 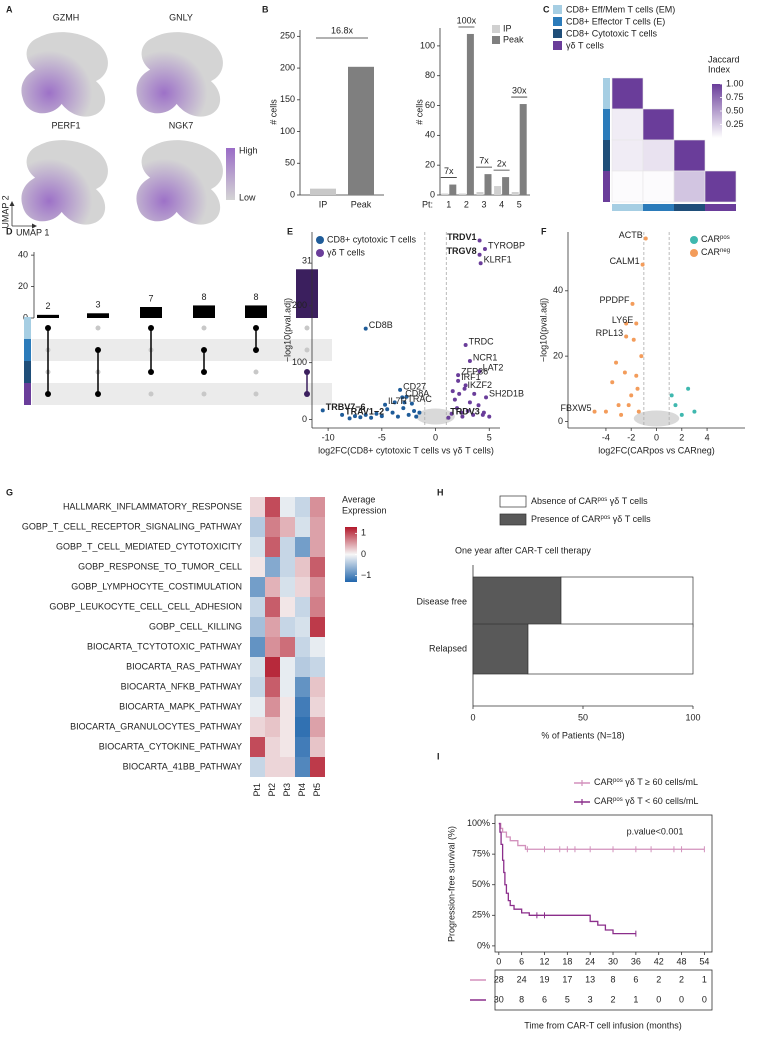 What do you see at coordinates (480, 385) in the screenshot?
I see `point-label: IKZF2` at bounding box center [480, 385].